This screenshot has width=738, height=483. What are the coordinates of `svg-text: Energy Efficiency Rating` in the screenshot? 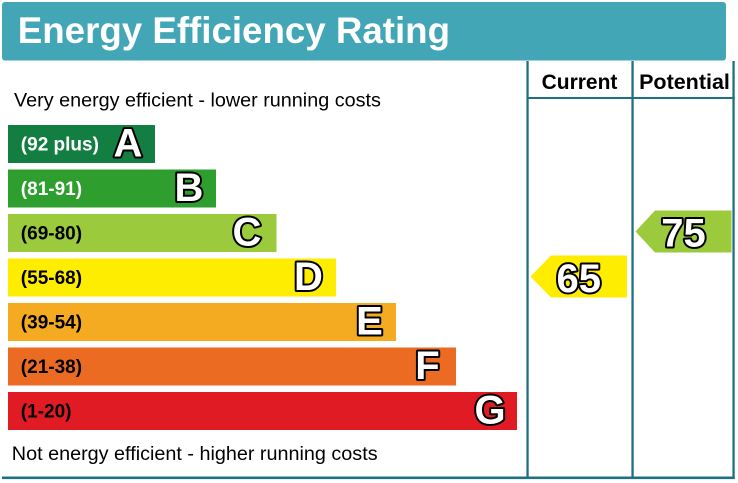 It's located at (234, 30).